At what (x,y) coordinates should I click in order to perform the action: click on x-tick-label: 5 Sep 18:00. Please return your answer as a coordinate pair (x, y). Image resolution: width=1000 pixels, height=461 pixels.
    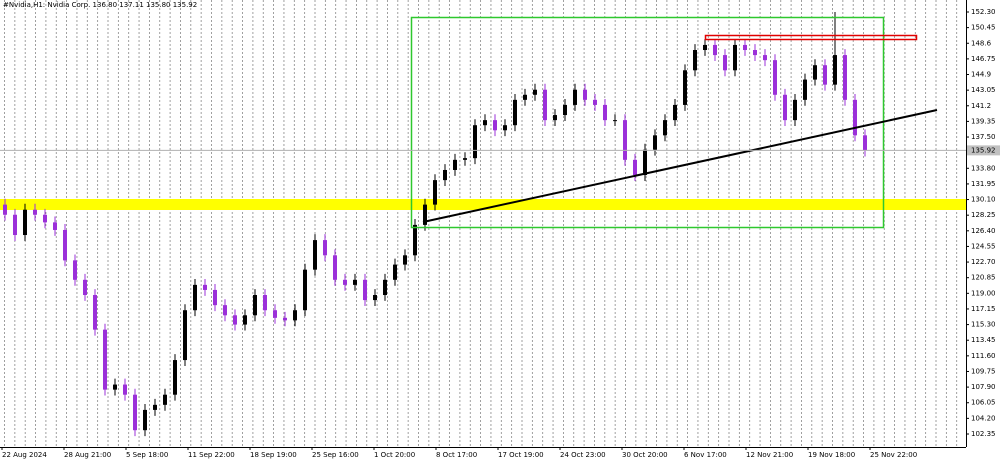
    Looking at the image, I should click on (147, 455).